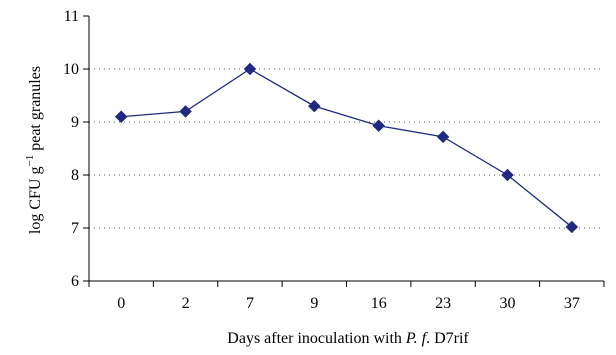 Image resolution: width=616 pixels, height=355 pixels. Describe the element at coordinates (75, 122) in the screenshot. I see `y-tick-label-9: 9` at that location.